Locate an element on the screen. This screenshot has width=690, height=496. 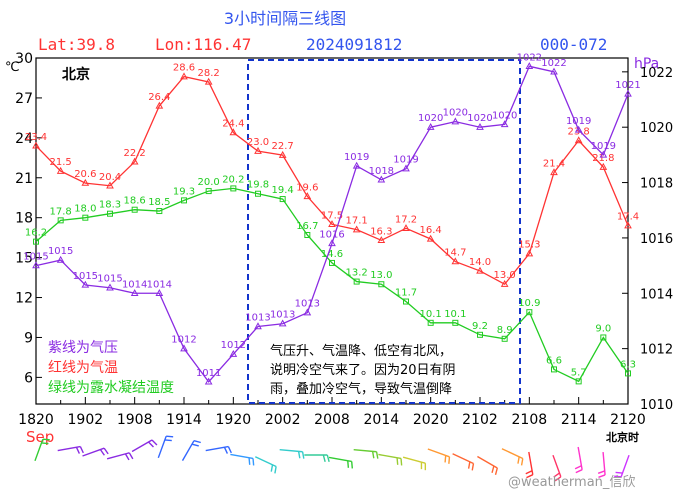
dewpoint-data-label: 8.9 is located at coordinates (505, 330).